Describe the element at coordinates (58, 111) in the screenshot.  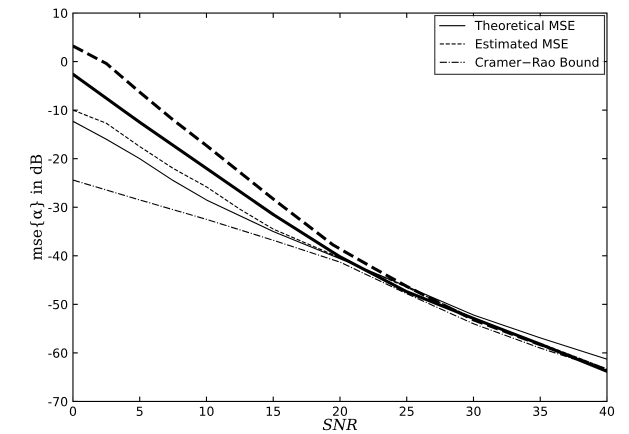
I see `y-tick-label: -10` at that location.